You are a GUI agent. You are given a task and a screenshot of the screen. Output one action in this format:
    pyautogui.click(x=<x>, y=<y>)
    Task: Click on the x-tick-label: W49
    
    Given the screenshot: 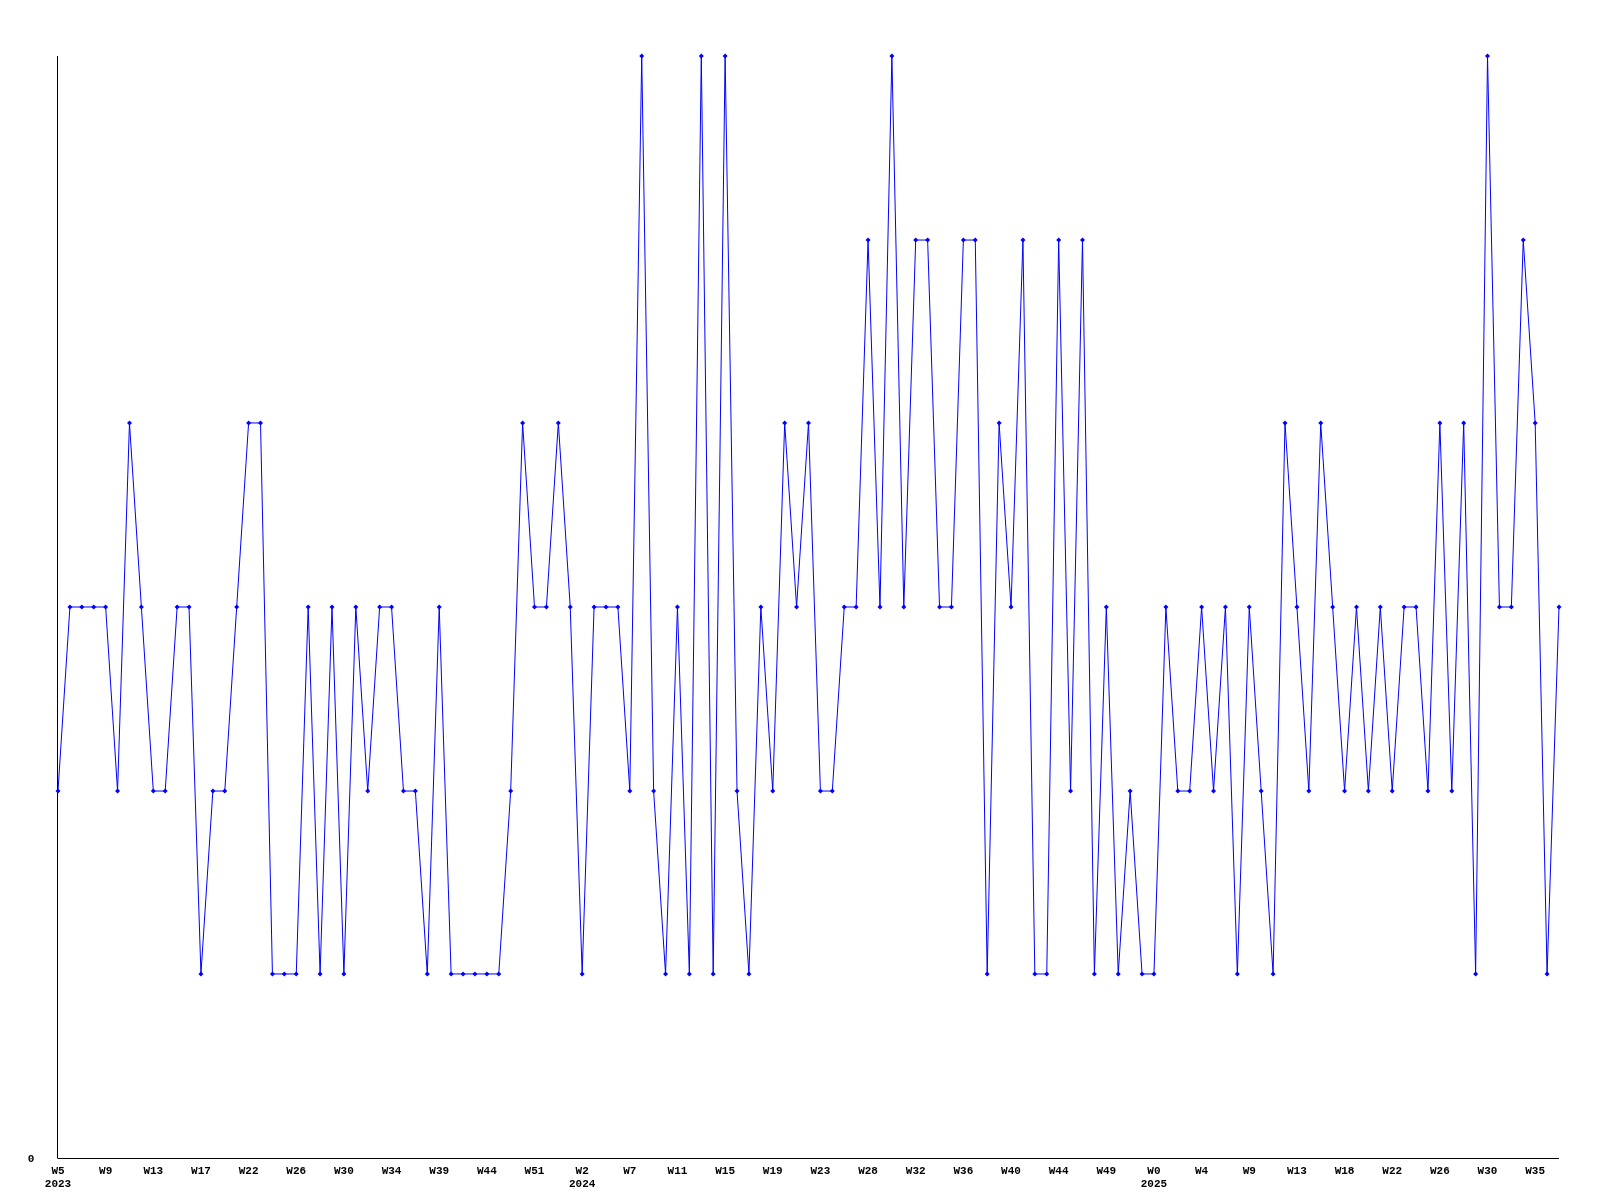 What is the action you would take?
    pyautogui.click(x=1106, y=1171)
    